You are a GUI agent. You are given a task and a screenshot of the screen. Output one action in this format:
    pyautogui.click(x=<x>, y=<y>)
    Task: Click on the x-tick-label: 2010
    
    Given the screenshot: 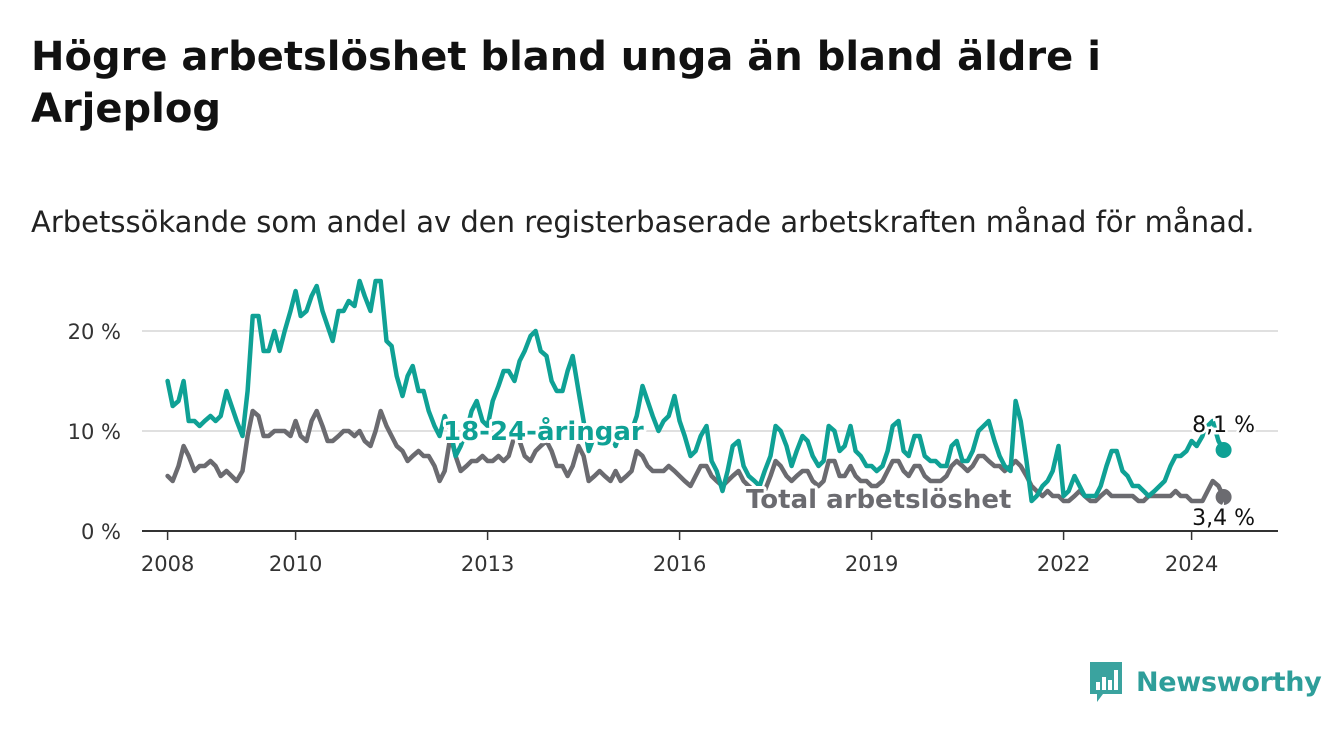 What is the action you would take?
    pyautogui.click(x=295, y=564)
    